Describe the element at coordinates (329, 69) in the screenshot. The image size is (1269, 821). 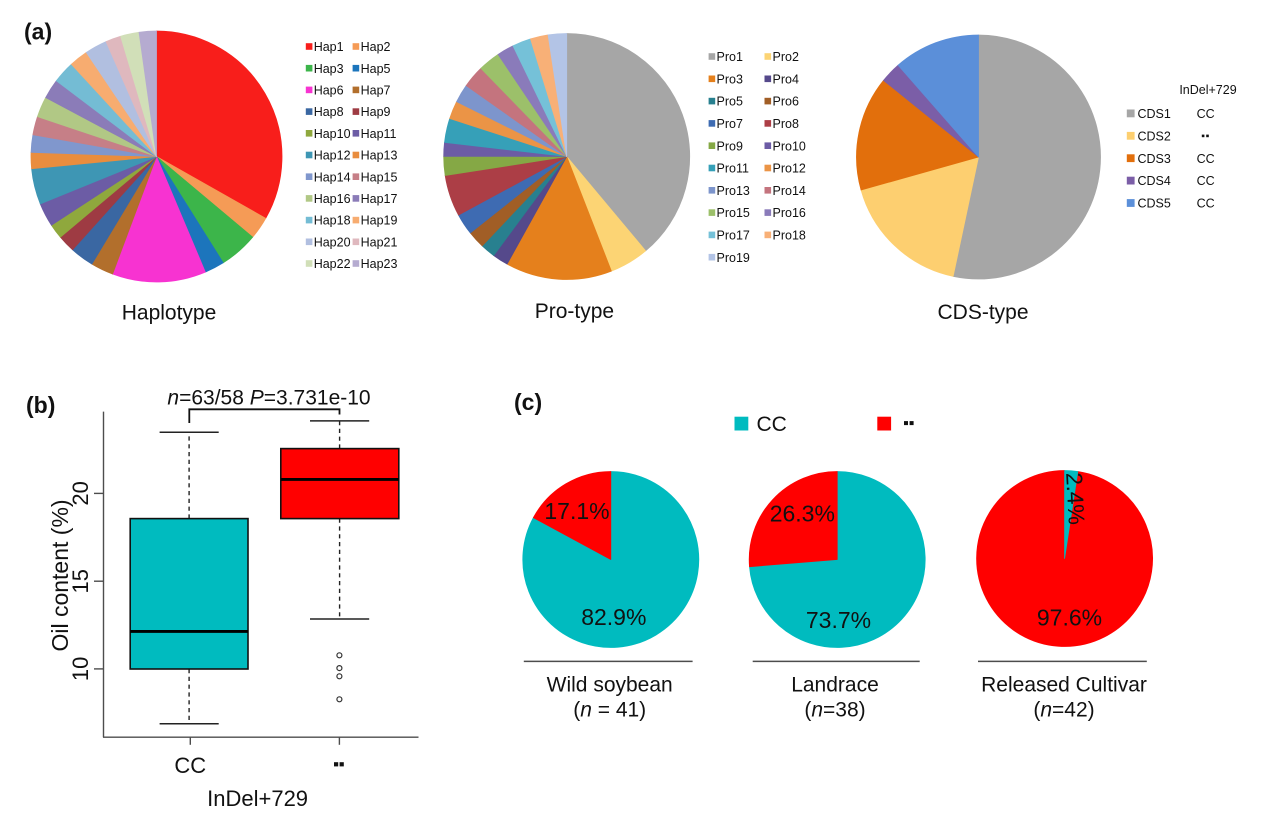
I see `svg-text: Hap3` at that location.